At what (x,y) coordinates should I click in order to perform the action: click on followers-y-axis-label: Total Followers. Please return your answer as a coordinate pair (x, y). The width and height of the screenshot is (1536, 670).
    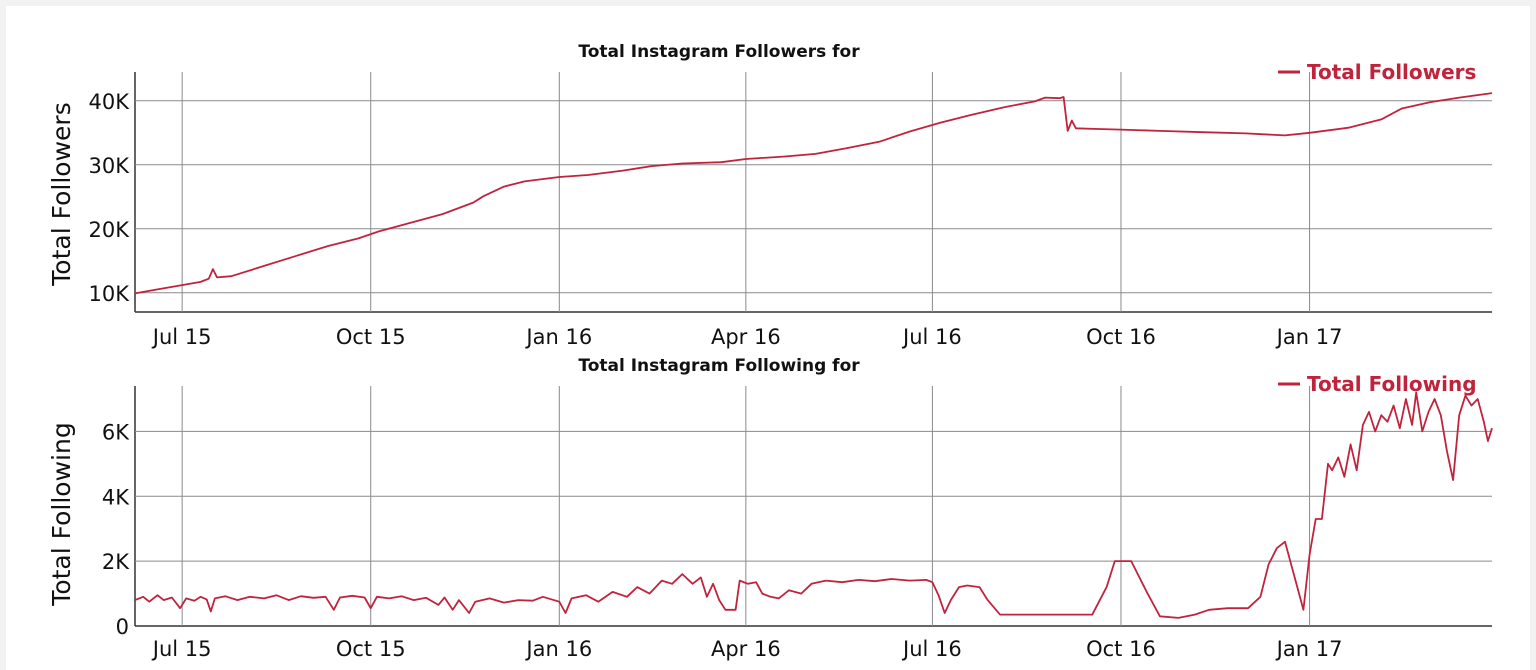
    Looking at the image, I should click on (61, 194).